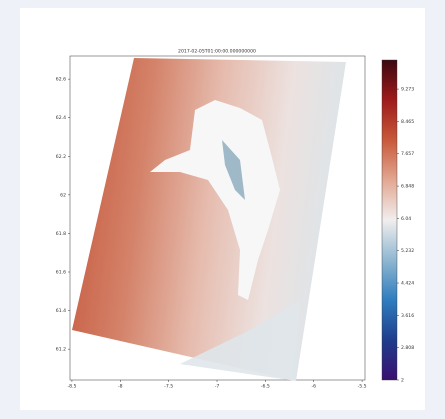 The image size is (445, 419). I want to click on colorbar-tick-label: 2, so click(402, 381).